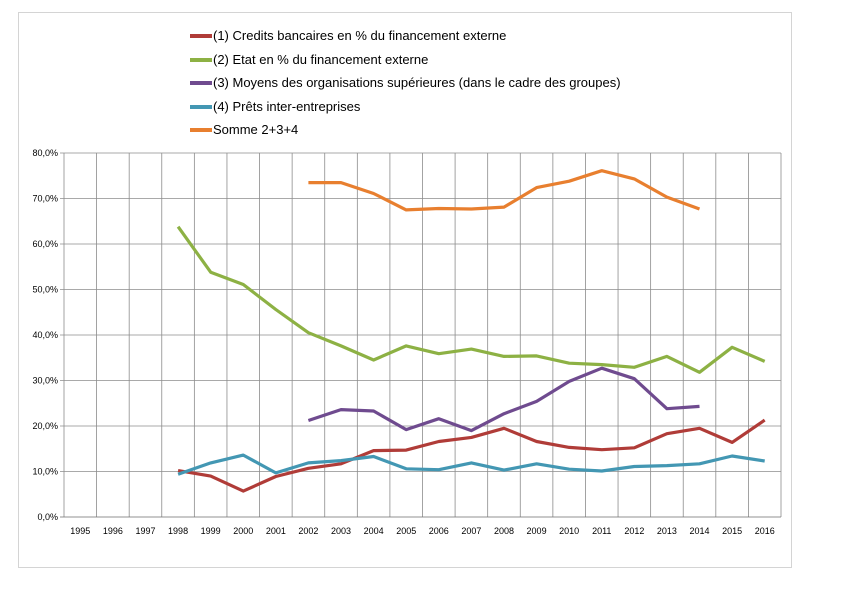 The image size is (842, 595). Describe the element at coordinates (45, 381) in the screenshot. I see `y-tick-label: 30,0%` at that location.